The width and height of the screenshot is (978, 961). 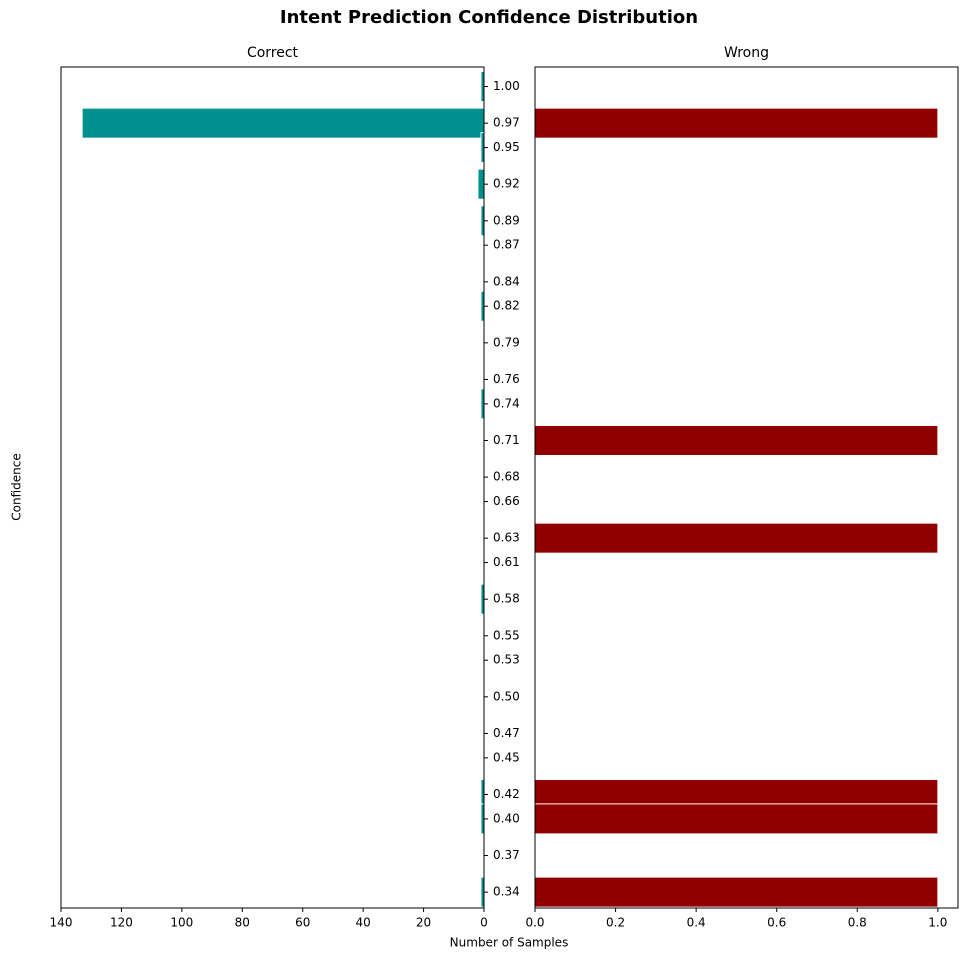 I want to click on y-tick-label: 0.87, so click(x=506, y=245).